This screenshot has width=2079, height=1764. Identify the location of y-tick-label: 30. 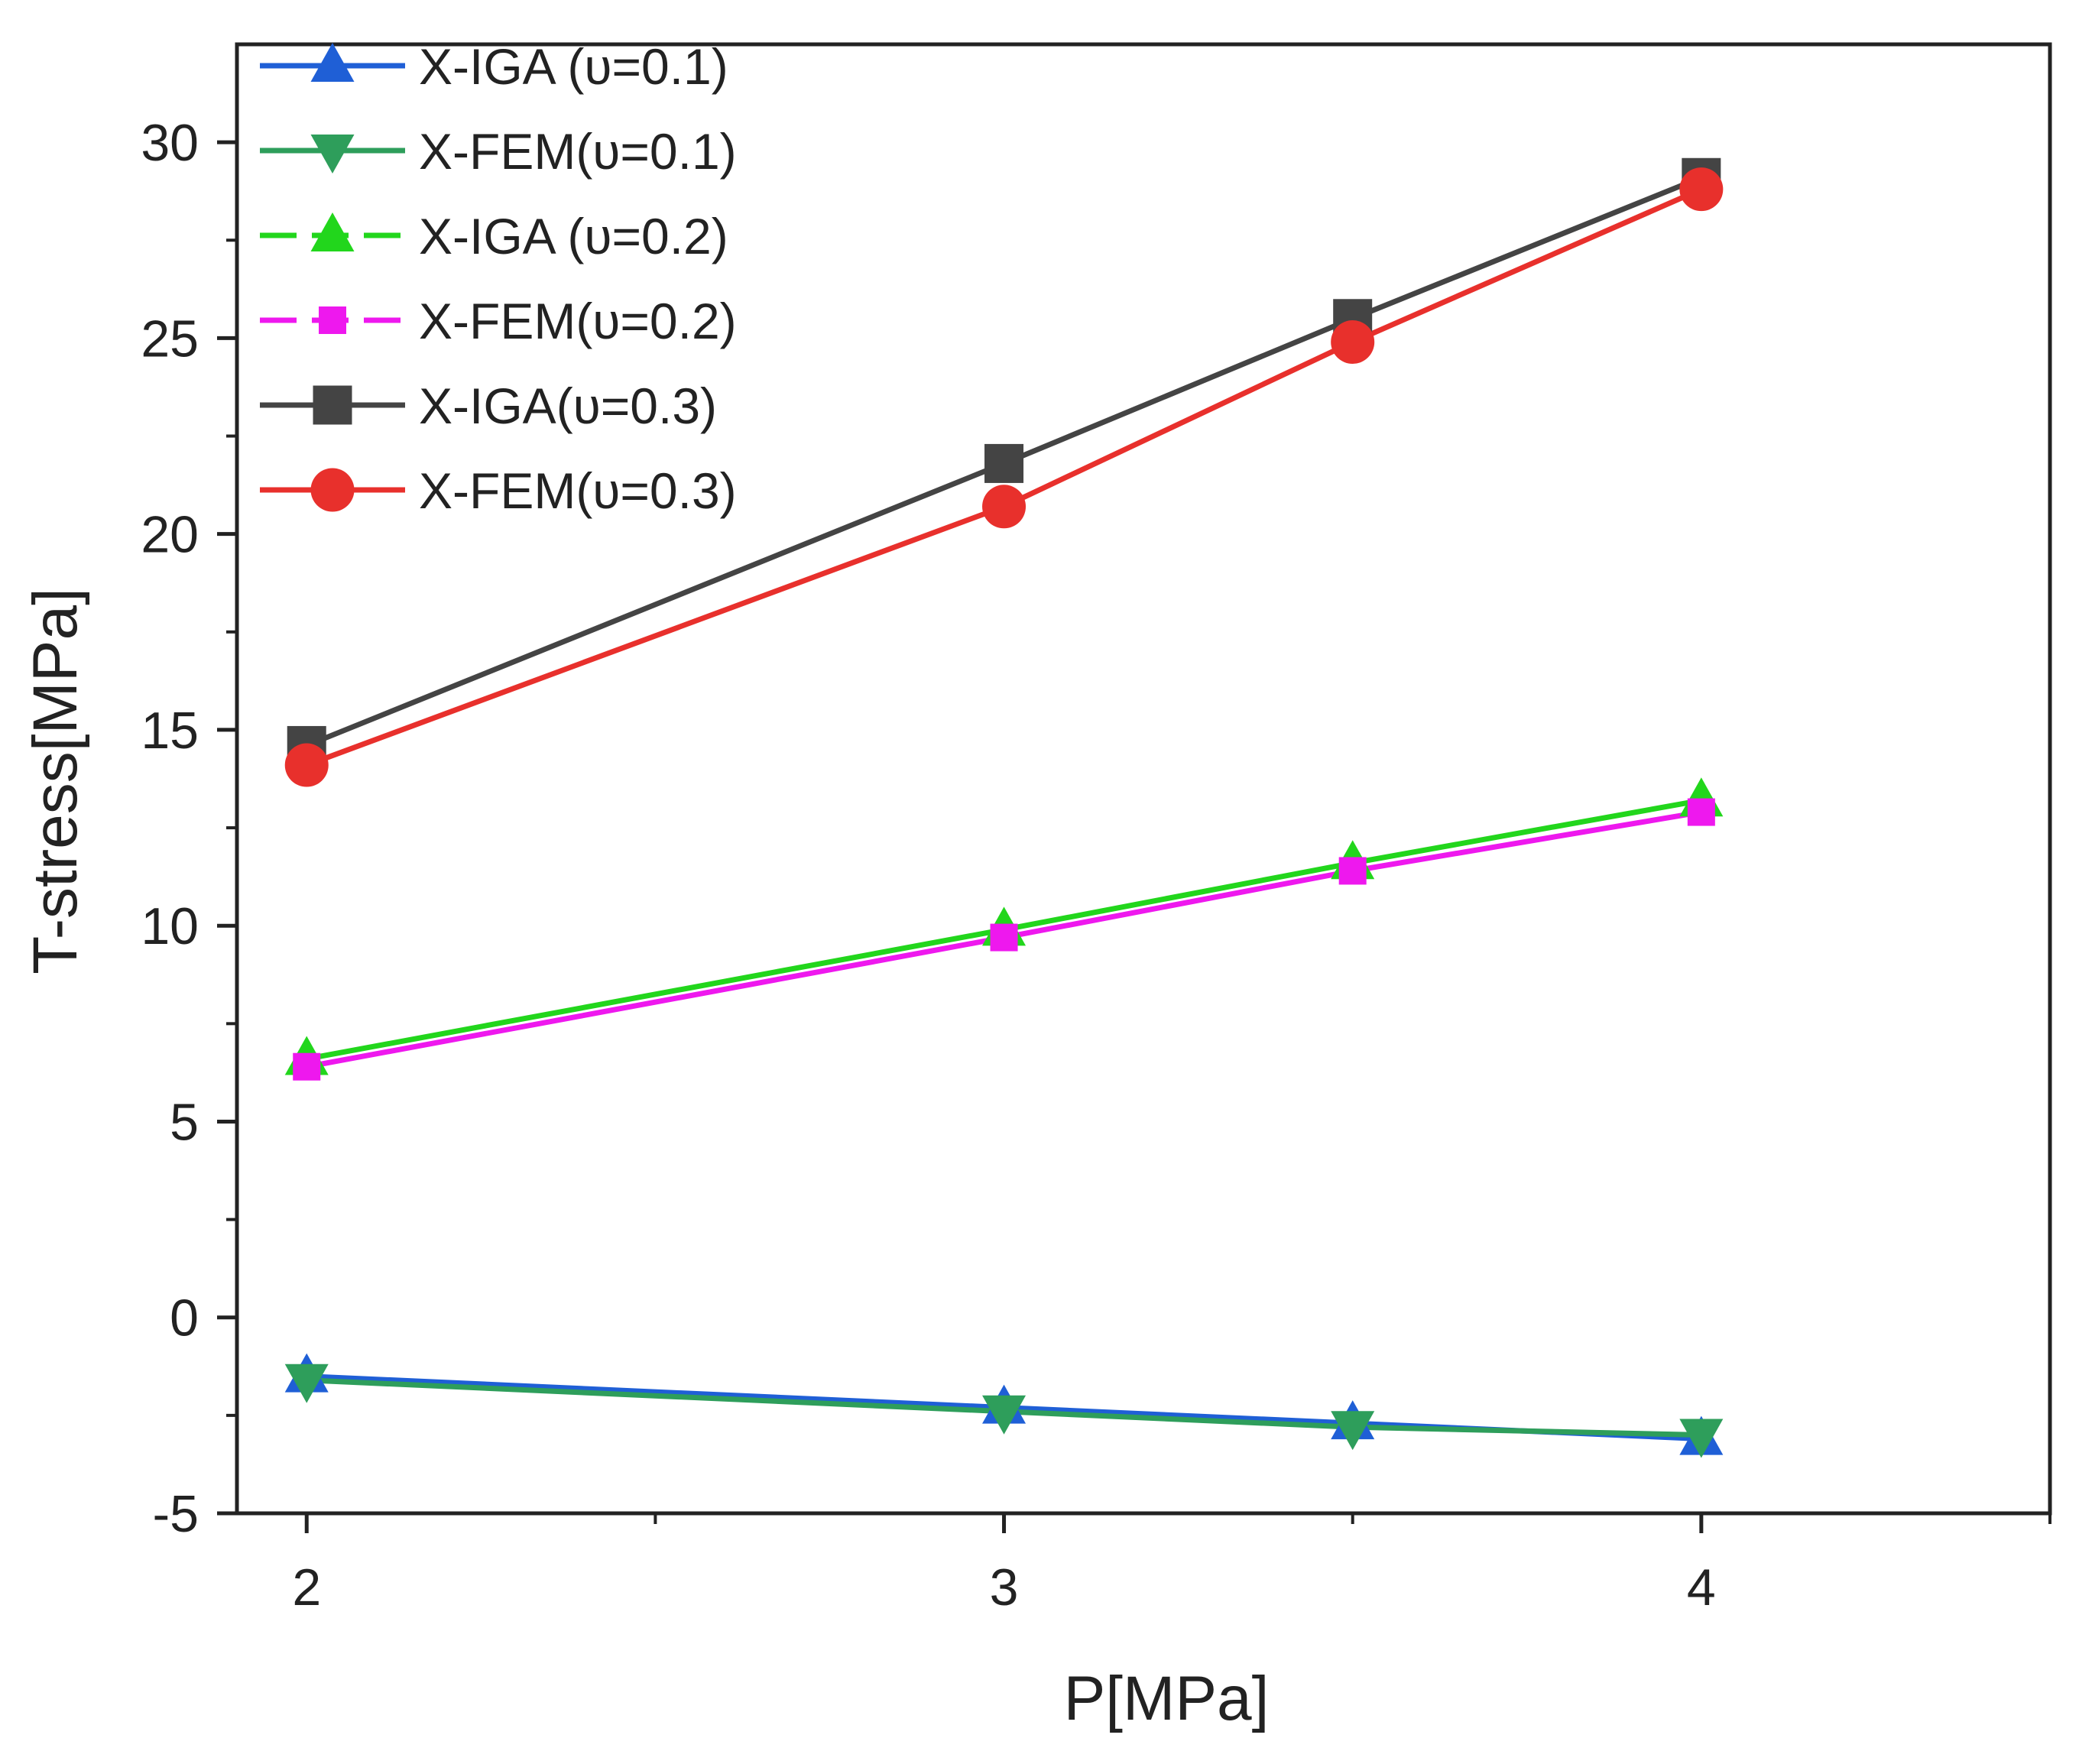
(170, 143).